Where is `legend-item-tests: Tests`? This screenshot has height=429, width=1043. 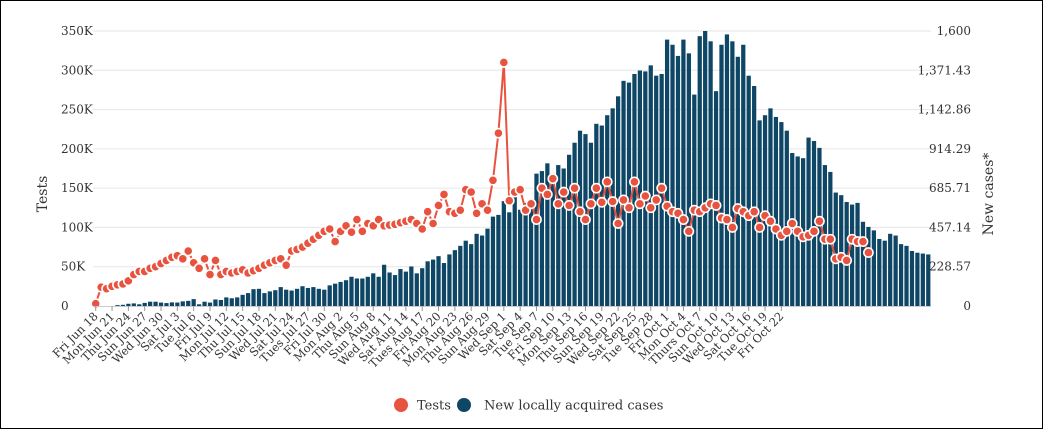
legend-item-tests: Tests is located at coordinates (422, 406).